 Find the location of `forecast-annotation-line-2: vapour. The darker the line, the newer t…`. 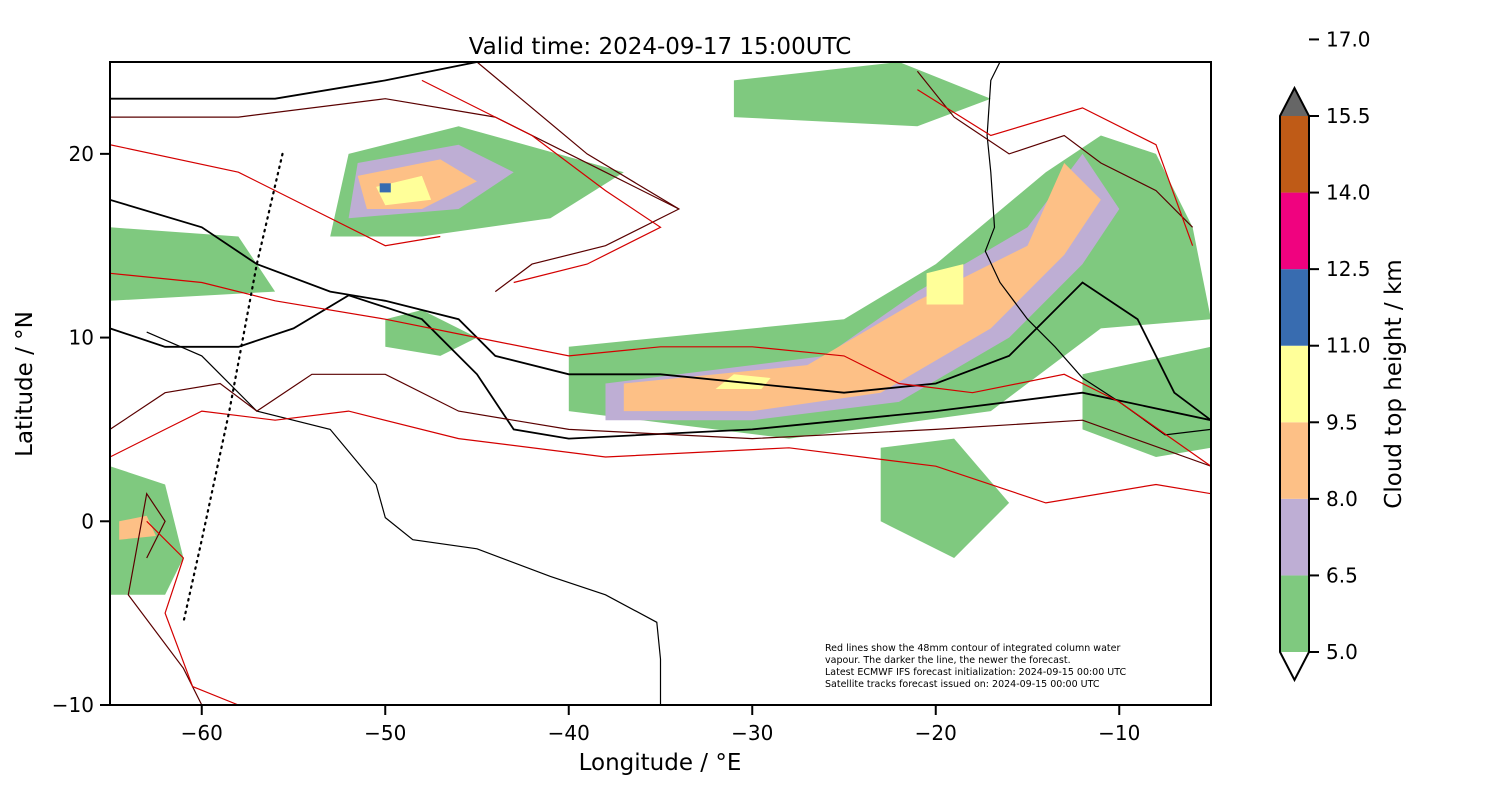

forecast-annotation-line-2: vapour. The darker the line, the newer t… is located at coordinates (948, 660).